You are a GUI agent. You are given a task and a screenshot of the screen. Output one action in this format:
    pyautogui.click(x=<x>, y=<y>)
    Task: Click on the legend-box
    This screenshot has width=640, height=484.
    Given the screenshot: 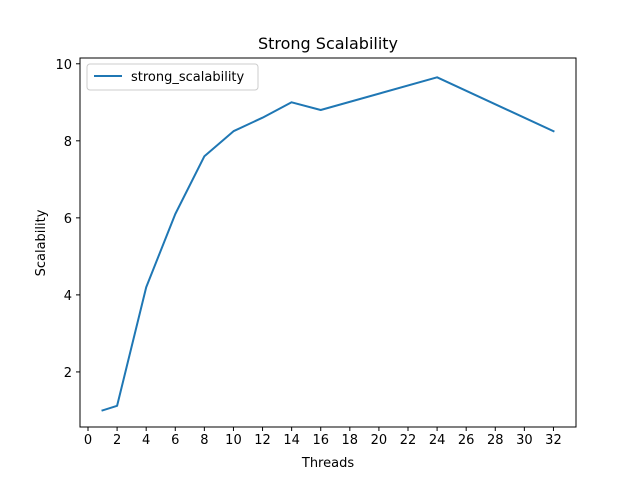 What is the action you would take?
    pyautogui.click(x=172, y=77)
    